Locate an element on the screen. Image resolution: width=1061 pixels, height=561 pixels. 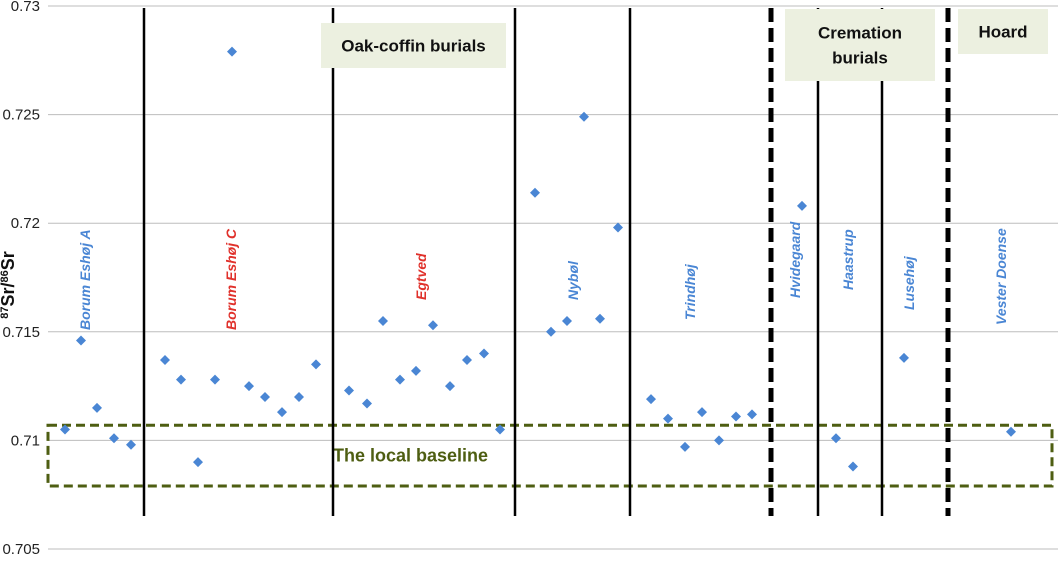
y-tick-label: 0.72 is located at coordinates (25, 223).